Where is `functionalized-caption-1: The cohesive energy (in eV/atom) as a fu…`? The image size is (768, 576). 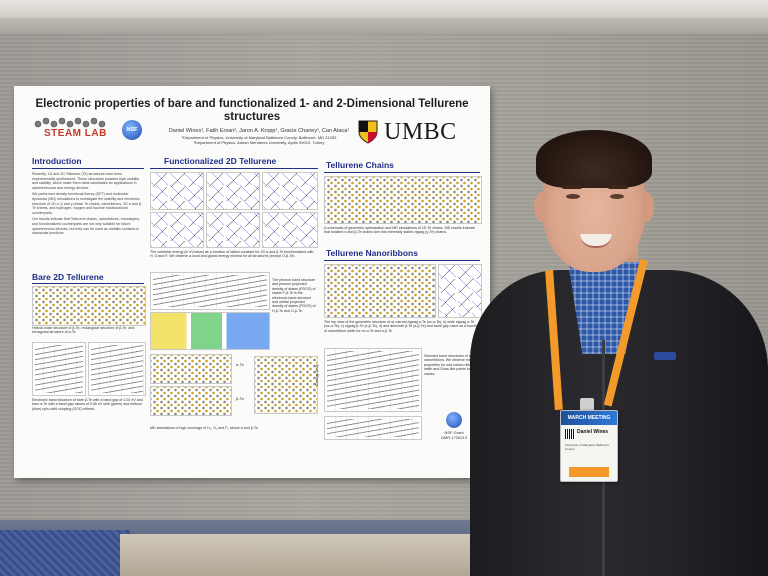
functionalized-caption-1: The cohesive energy (in eV/atom) as a fu… is located at coordinates (232, 254).